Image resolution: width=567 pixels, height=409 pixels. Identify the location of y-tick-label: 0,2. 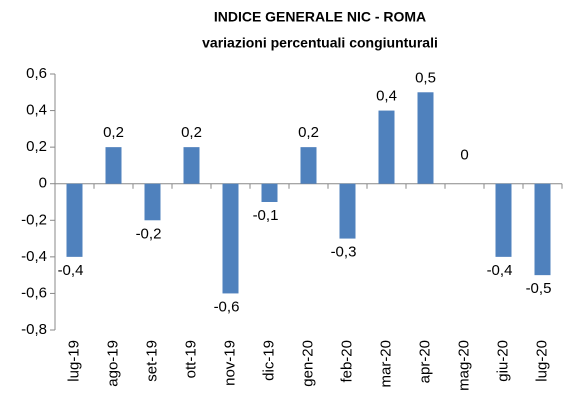
(36, 146).